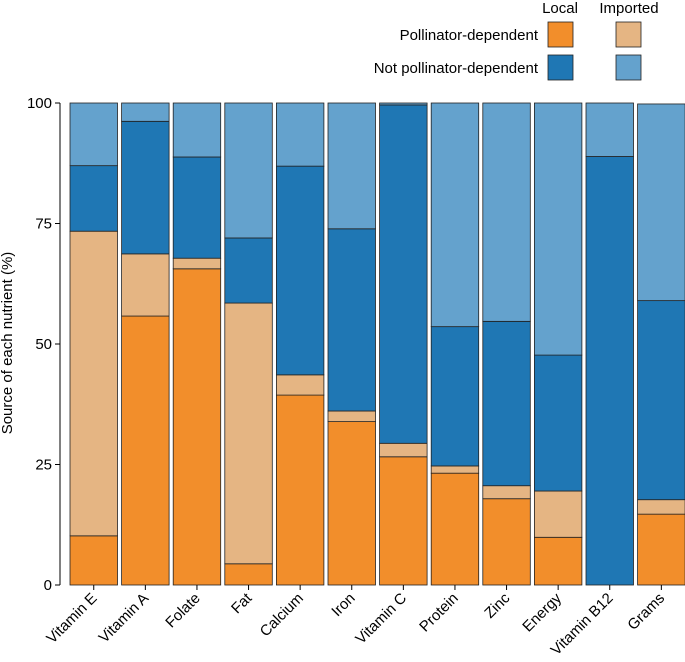 The width and height of the screenshot is (685, 662). What do you see at coordinates (282, 615) in the screenshot?
I see `x-tick-label: Calcium` at bounding box center [282, 615].